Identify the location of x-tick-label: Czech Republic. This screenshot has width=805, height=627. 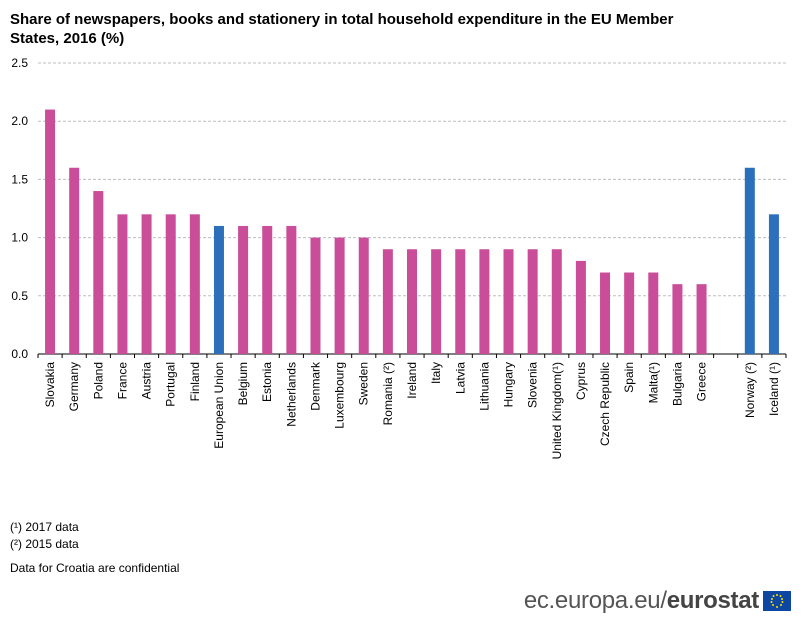
(605, 404).